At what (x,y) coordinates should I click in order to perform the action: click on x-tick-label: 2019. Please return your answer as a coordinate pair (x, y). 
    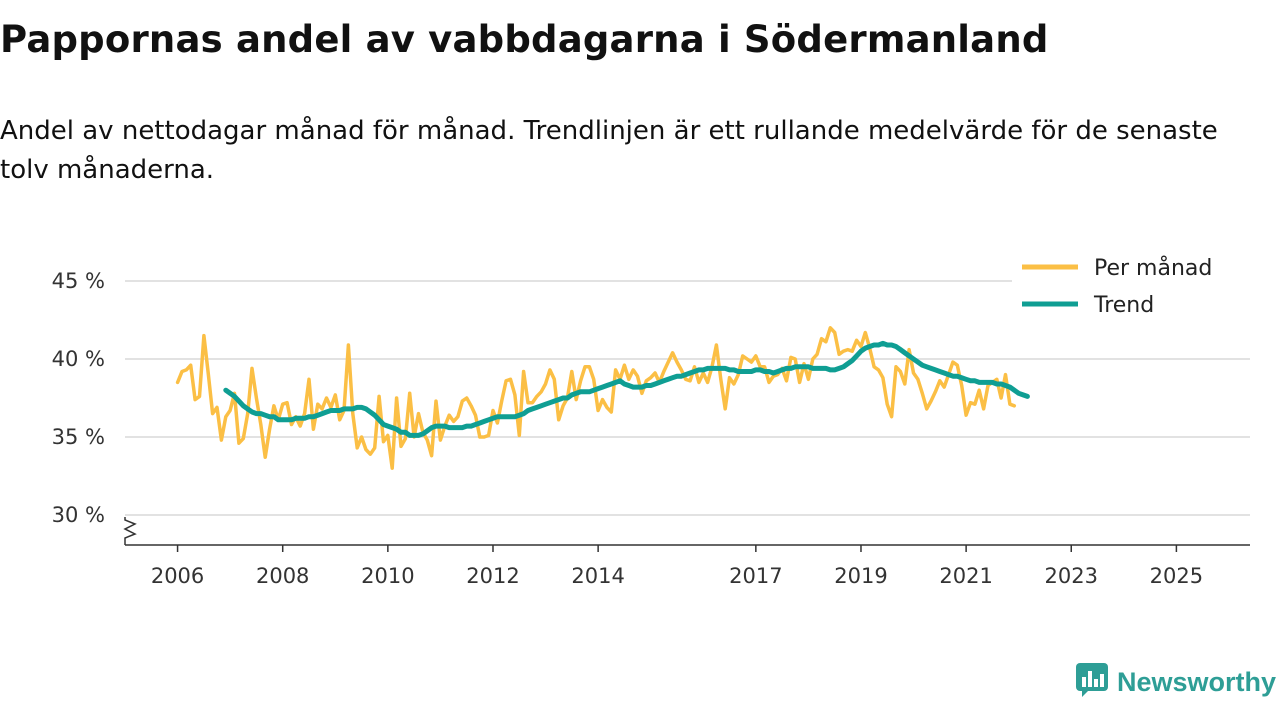
    Looking at the image, I should click on (860, 576).